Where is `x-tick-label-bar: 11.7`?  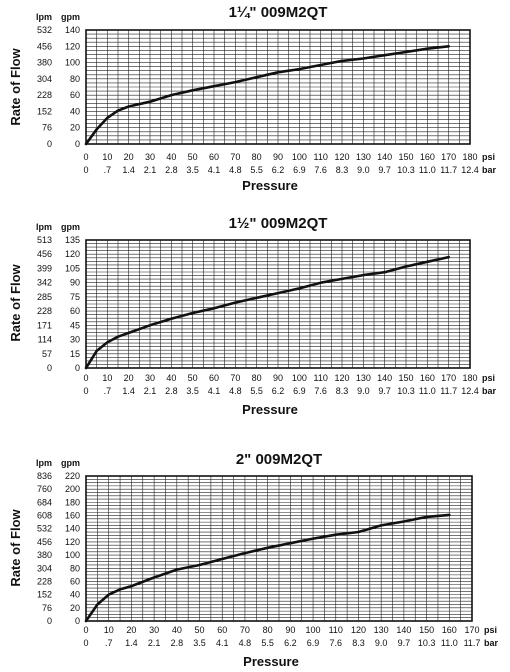 x-tick-label-bar: 11.7 is located at coordinates (472, 643).